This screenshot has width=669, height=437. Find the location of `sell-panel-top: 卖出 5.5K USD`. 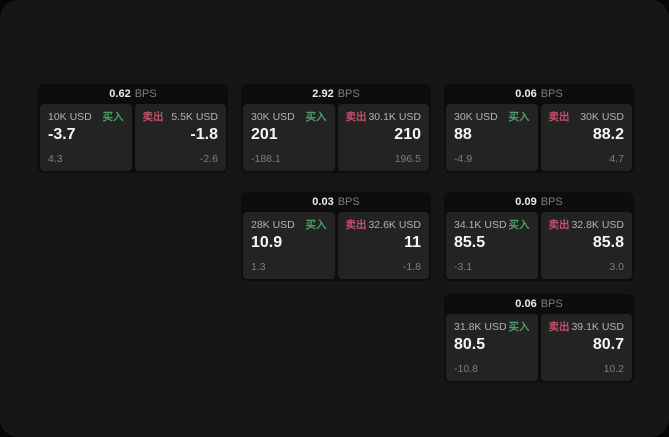

sell-panel-top: 卖出 5.5K USD is located at coordinates (181, 117).